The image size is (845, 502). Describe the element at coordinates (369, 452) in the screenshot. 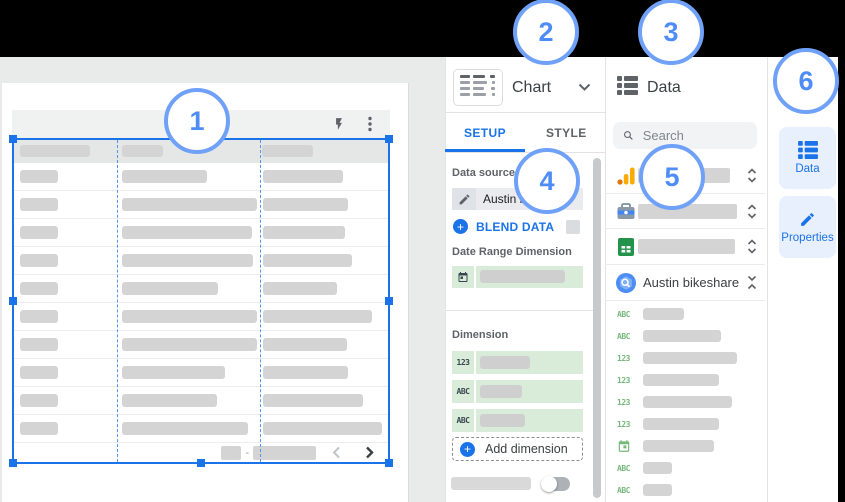

I see `next-page-icon` at that location.